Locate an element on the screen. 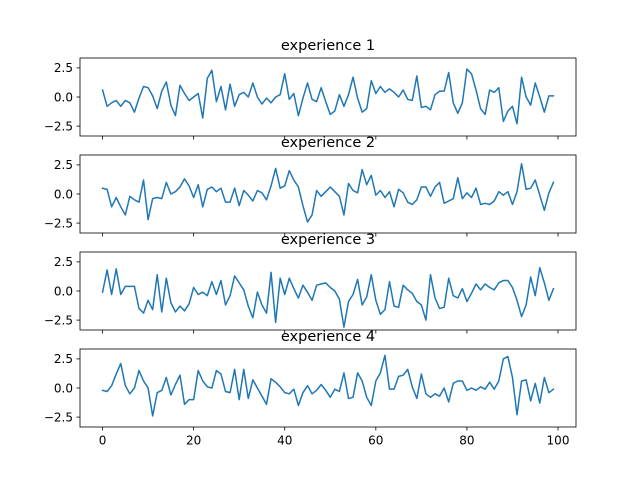  x-tick-label: 0 is located at coordinates (103, 441).